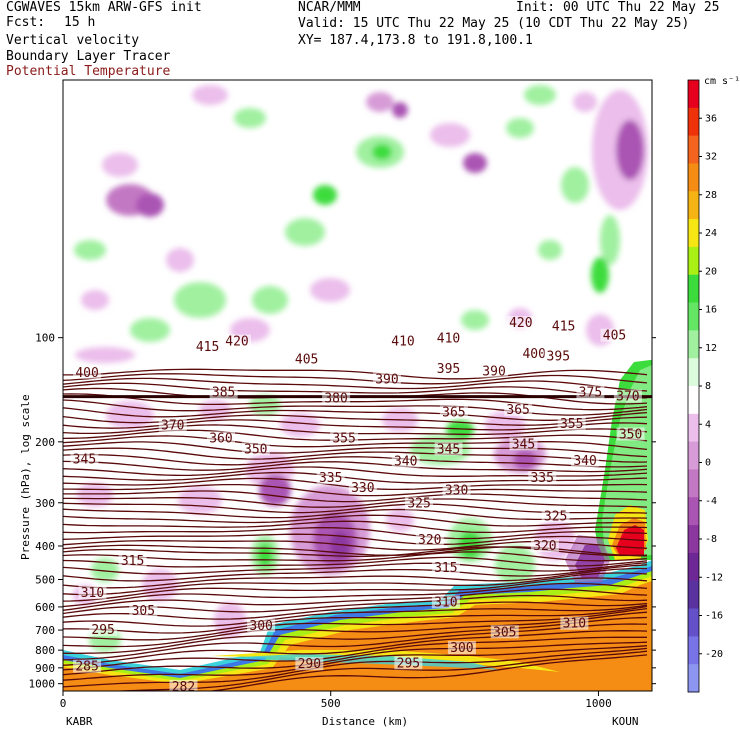 The width and height of the screenshot is (740, 740). Describe the element at coordinates (711, 348) in the screenshot. I see `colorbar-label: 12` at that location.